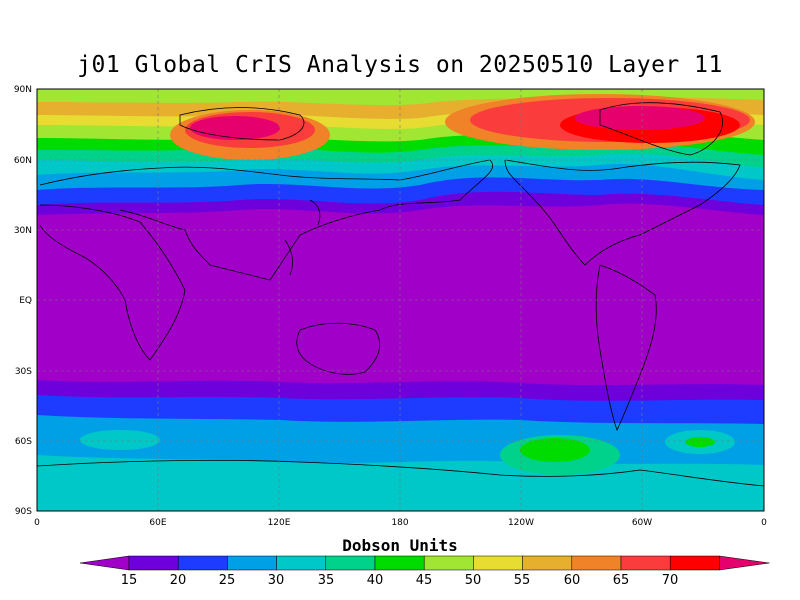 Image resolution: width=800 pixels, height=600 pixels. What do you see at coordinates (522, 580) in the screenshot?
I see `colorbar-tick-label: 55` at bounding box center [522, 580].